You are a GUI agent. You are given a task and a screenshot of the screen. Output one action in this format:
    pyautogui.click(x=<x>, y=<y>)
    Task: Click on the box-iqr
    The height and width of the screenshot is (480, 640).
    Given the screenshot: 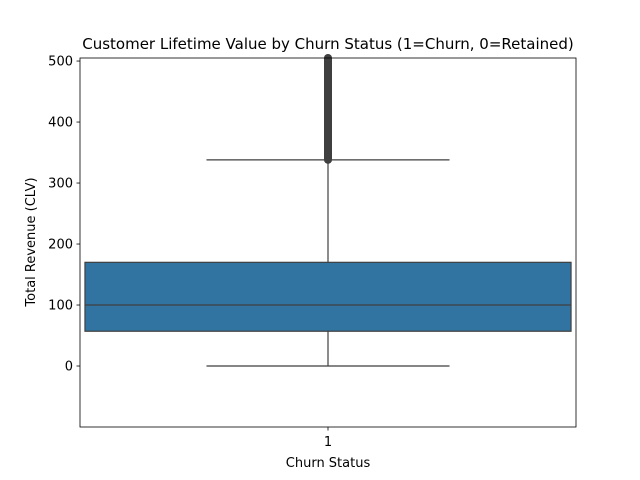 What is the action you would take?
    pyautogui.click(x=328, y=296)
    